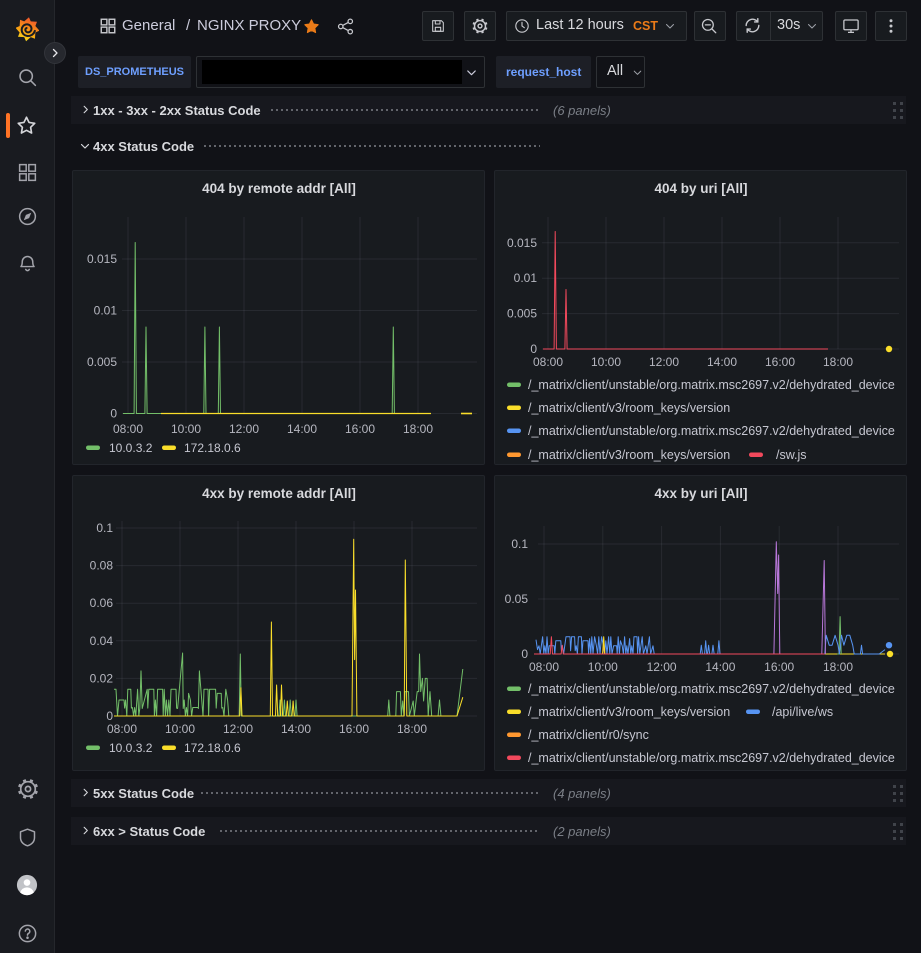 The image size is (921, 953). I want to click on svg-text: 0.04, so click(102, 641).